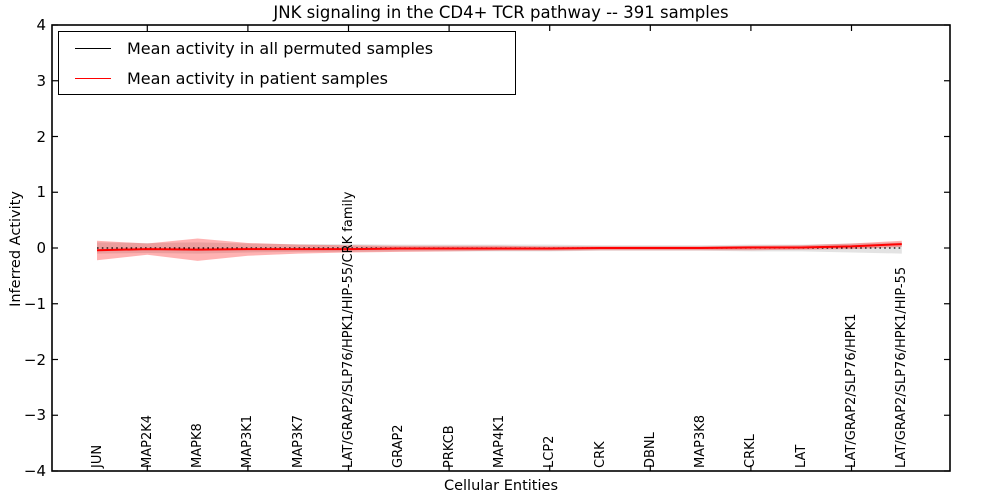  What do you see at coordinates (93, 48) in the screenshot?
I see `legend-line-sample-black` at bounding box center [93, 48].